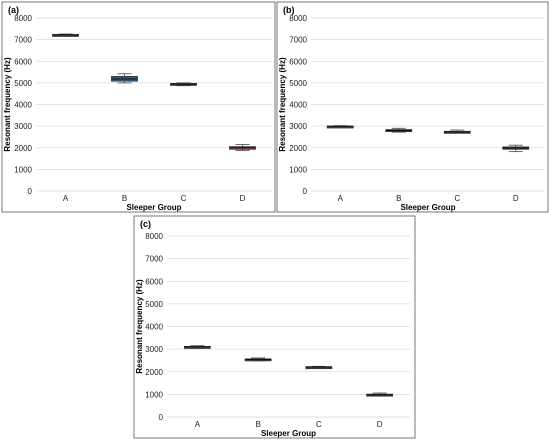  Describe the element at coordinates (13, 10) in the screenshot. I see `panel-label: (a)` at that location.